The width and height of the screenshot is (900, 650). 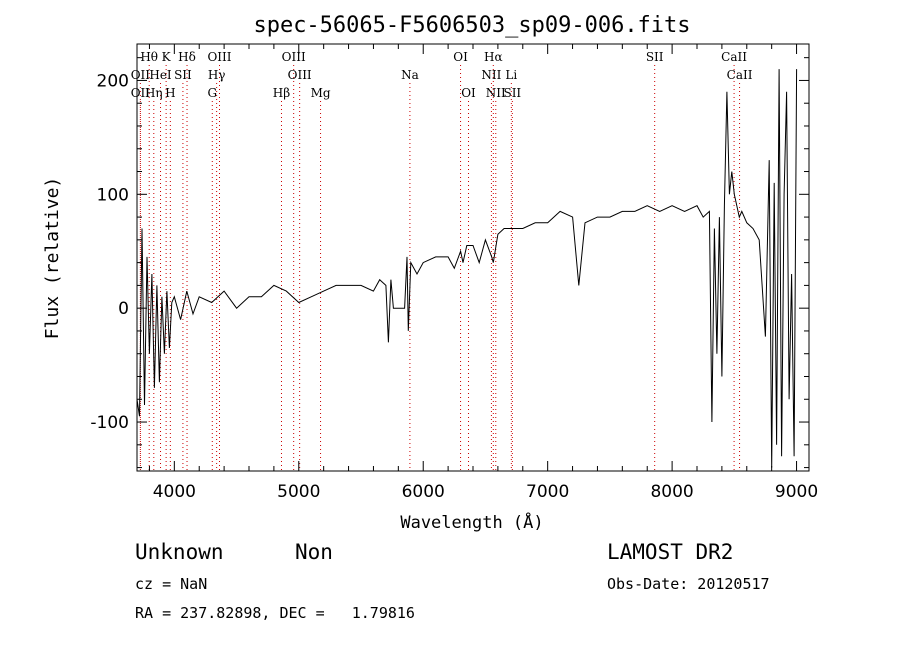 I want to click on line-marker-label: Hδ, so click(x=187, y=57).